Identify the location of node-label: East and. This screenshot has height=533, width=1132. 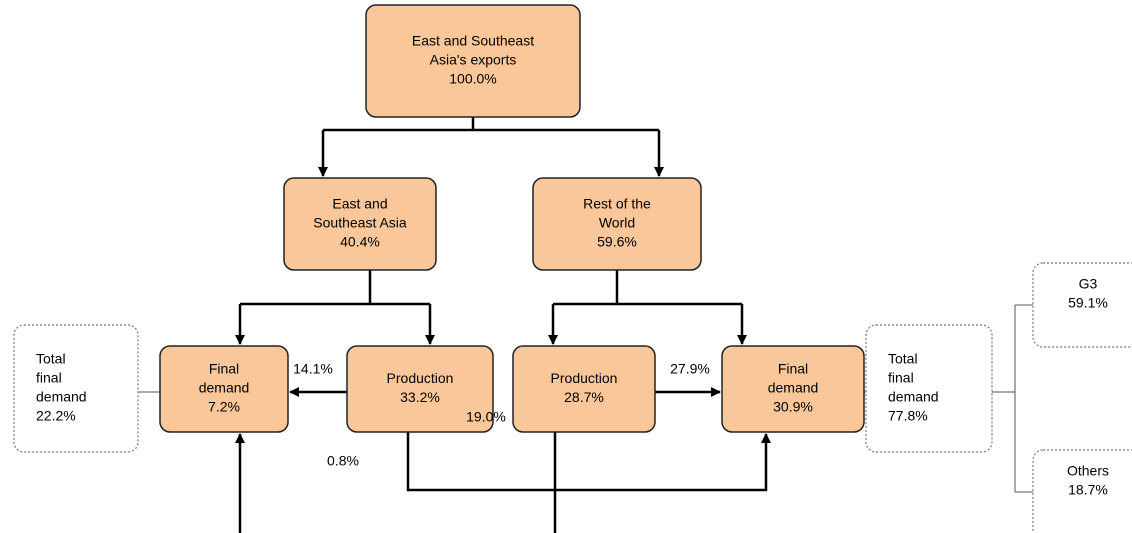
(359, 204).